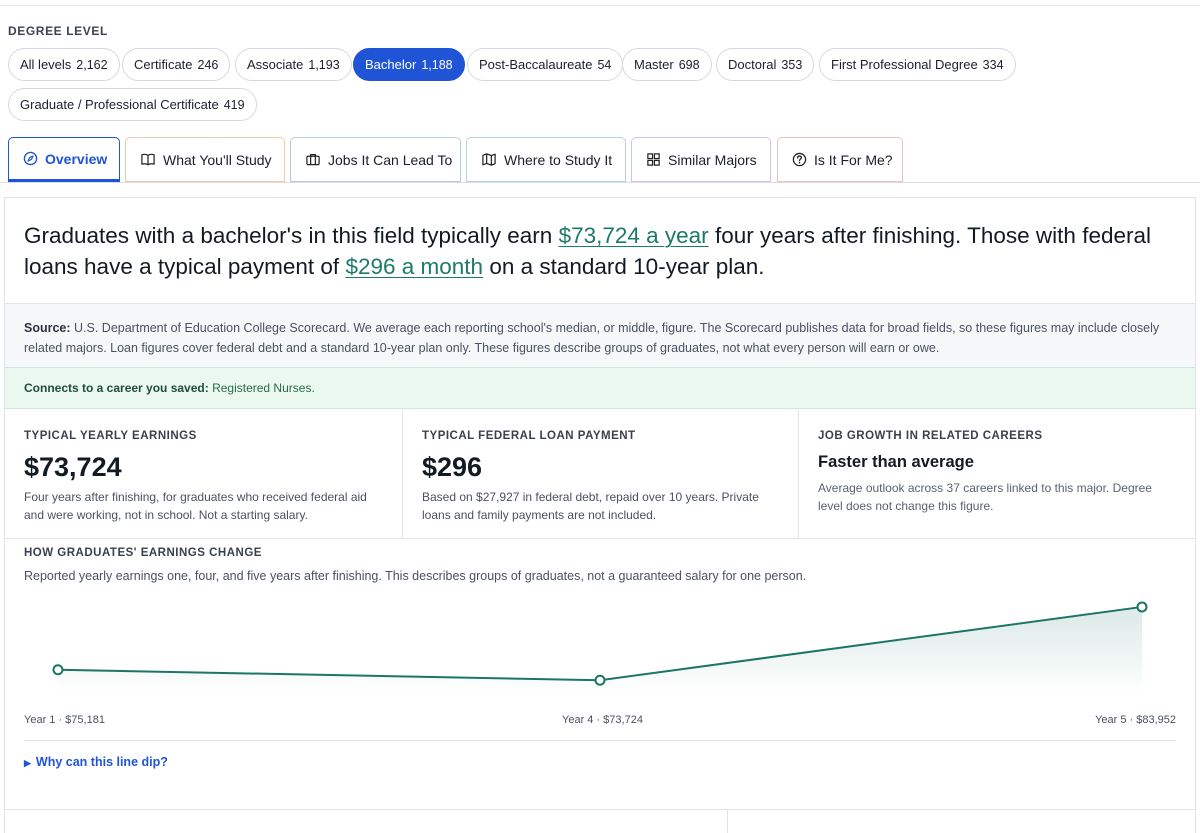 Image resolution: width=1200 pixels, height=833 pixels. Describe the element at coordinates (64, 720) in the screenshot. I see `x-label-year-1: Year 1 · $75,181` at that location.